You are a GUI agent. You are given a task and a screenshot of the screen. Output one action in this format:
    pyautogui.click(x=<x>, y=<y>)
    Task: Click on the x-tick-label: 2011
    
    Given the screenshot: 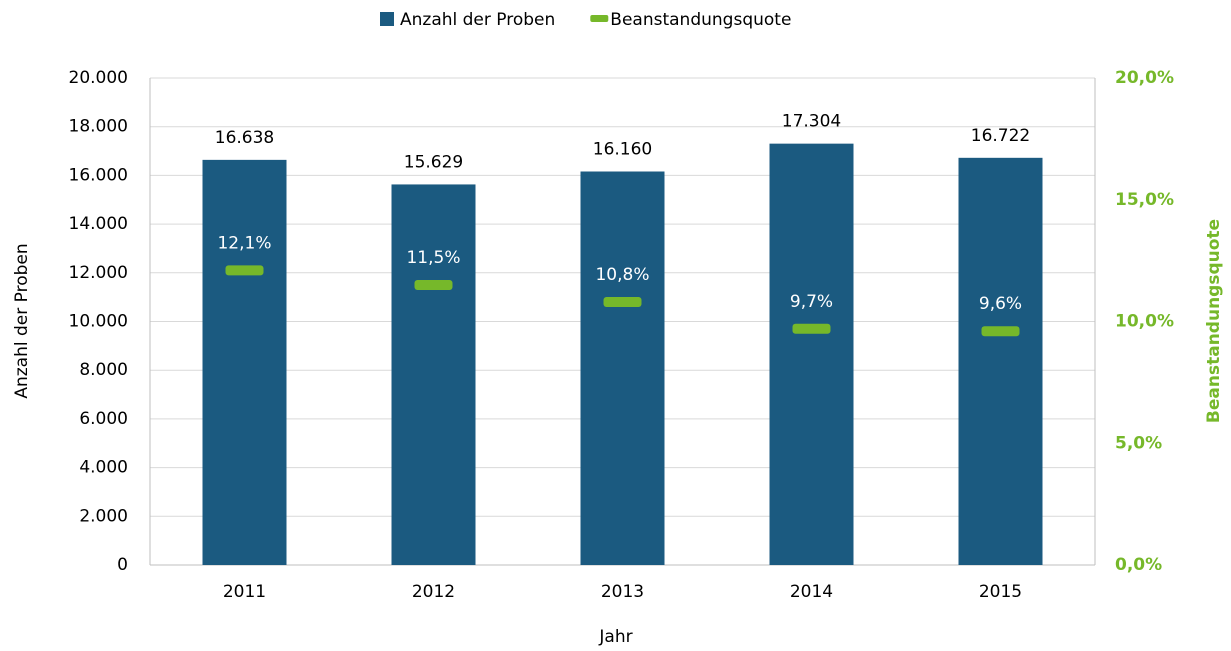 What is the action you would take?
    pyautogui.click(x=244, y=592)
    